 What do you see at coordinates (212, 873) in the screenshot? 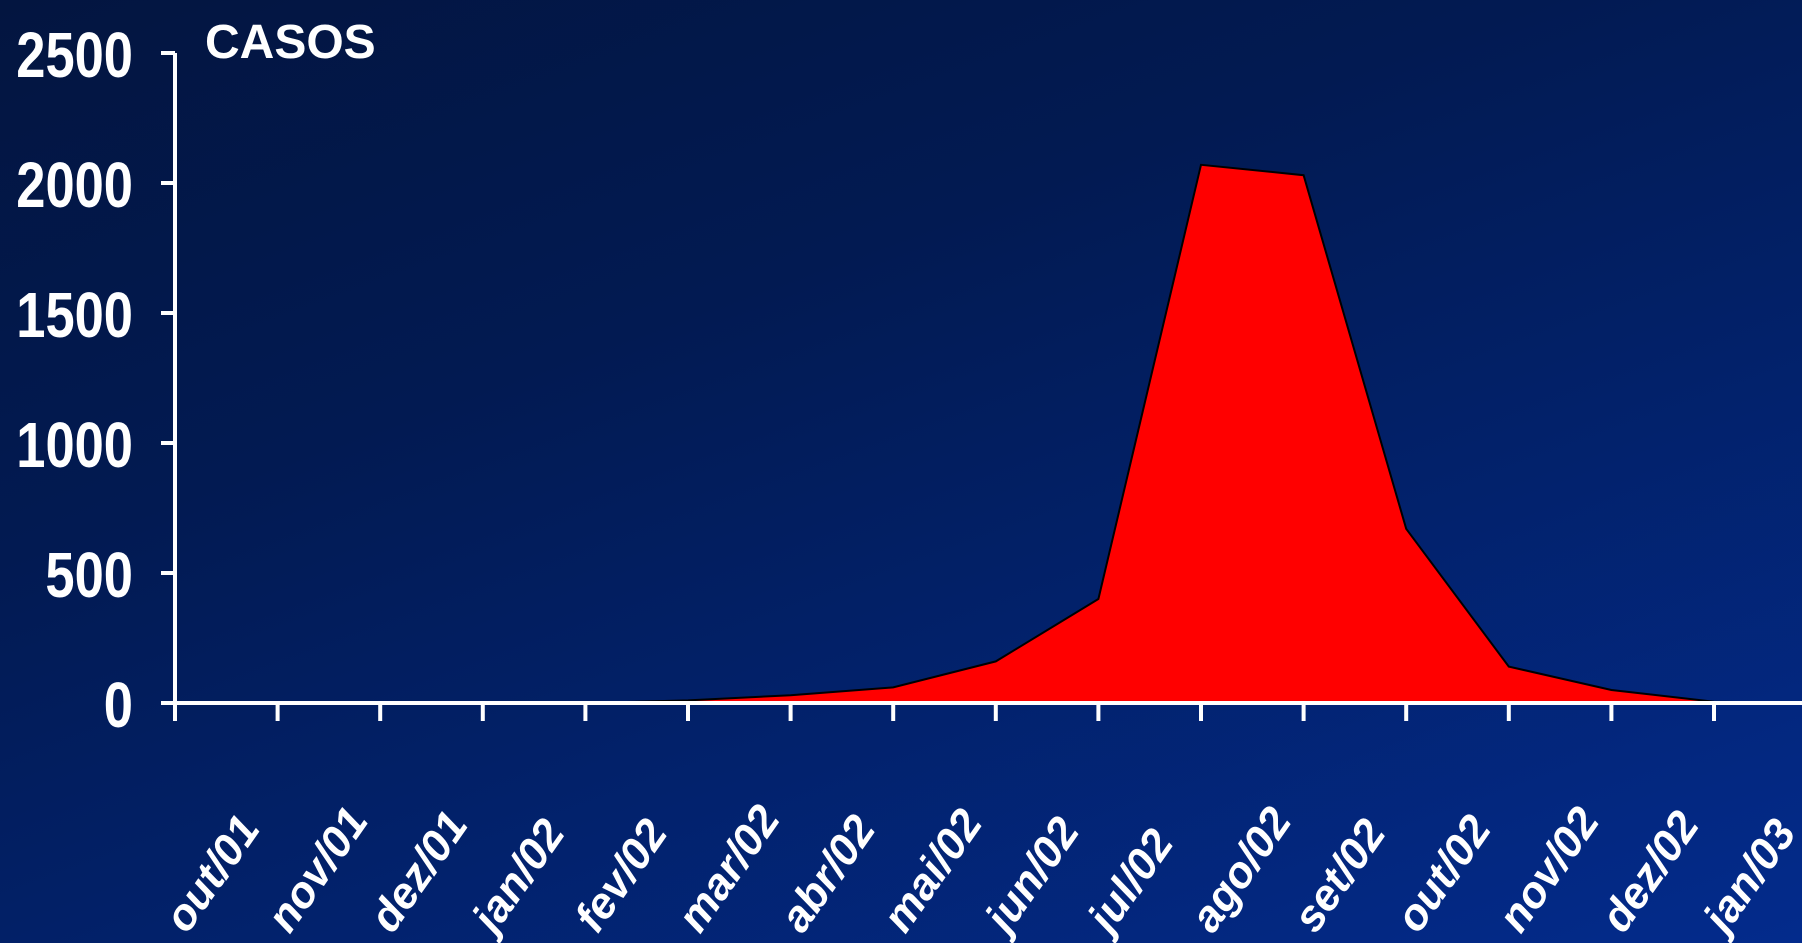
I see `x-tick-label: out/01` at bounding box center [212, 873].